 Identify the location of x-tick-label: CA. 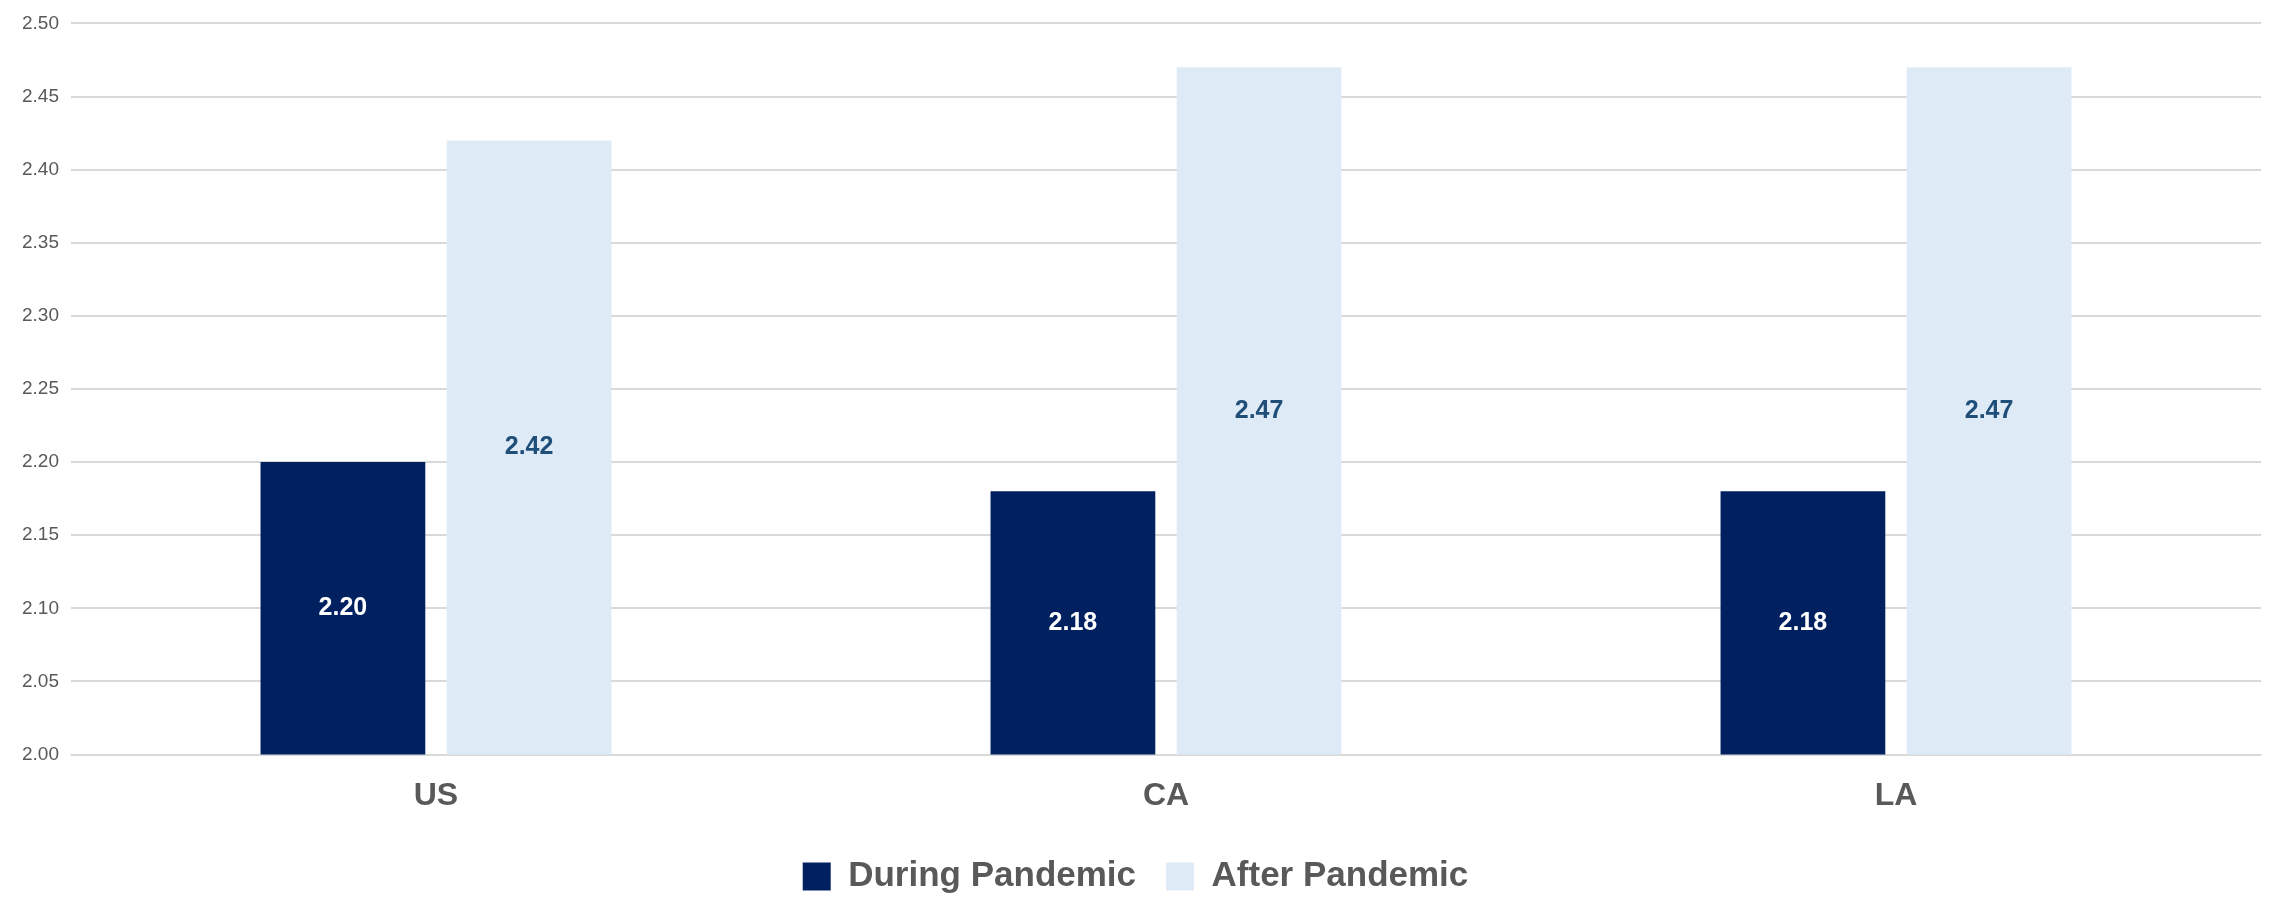
(1166, 793).